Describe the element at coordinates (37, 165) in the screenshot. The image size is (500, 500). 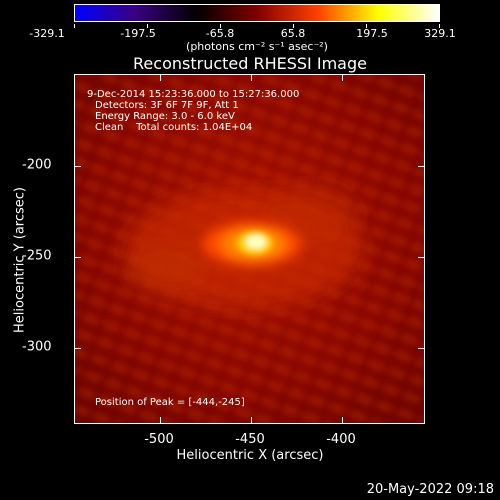
I see `y-tick-label: -200` at that location.